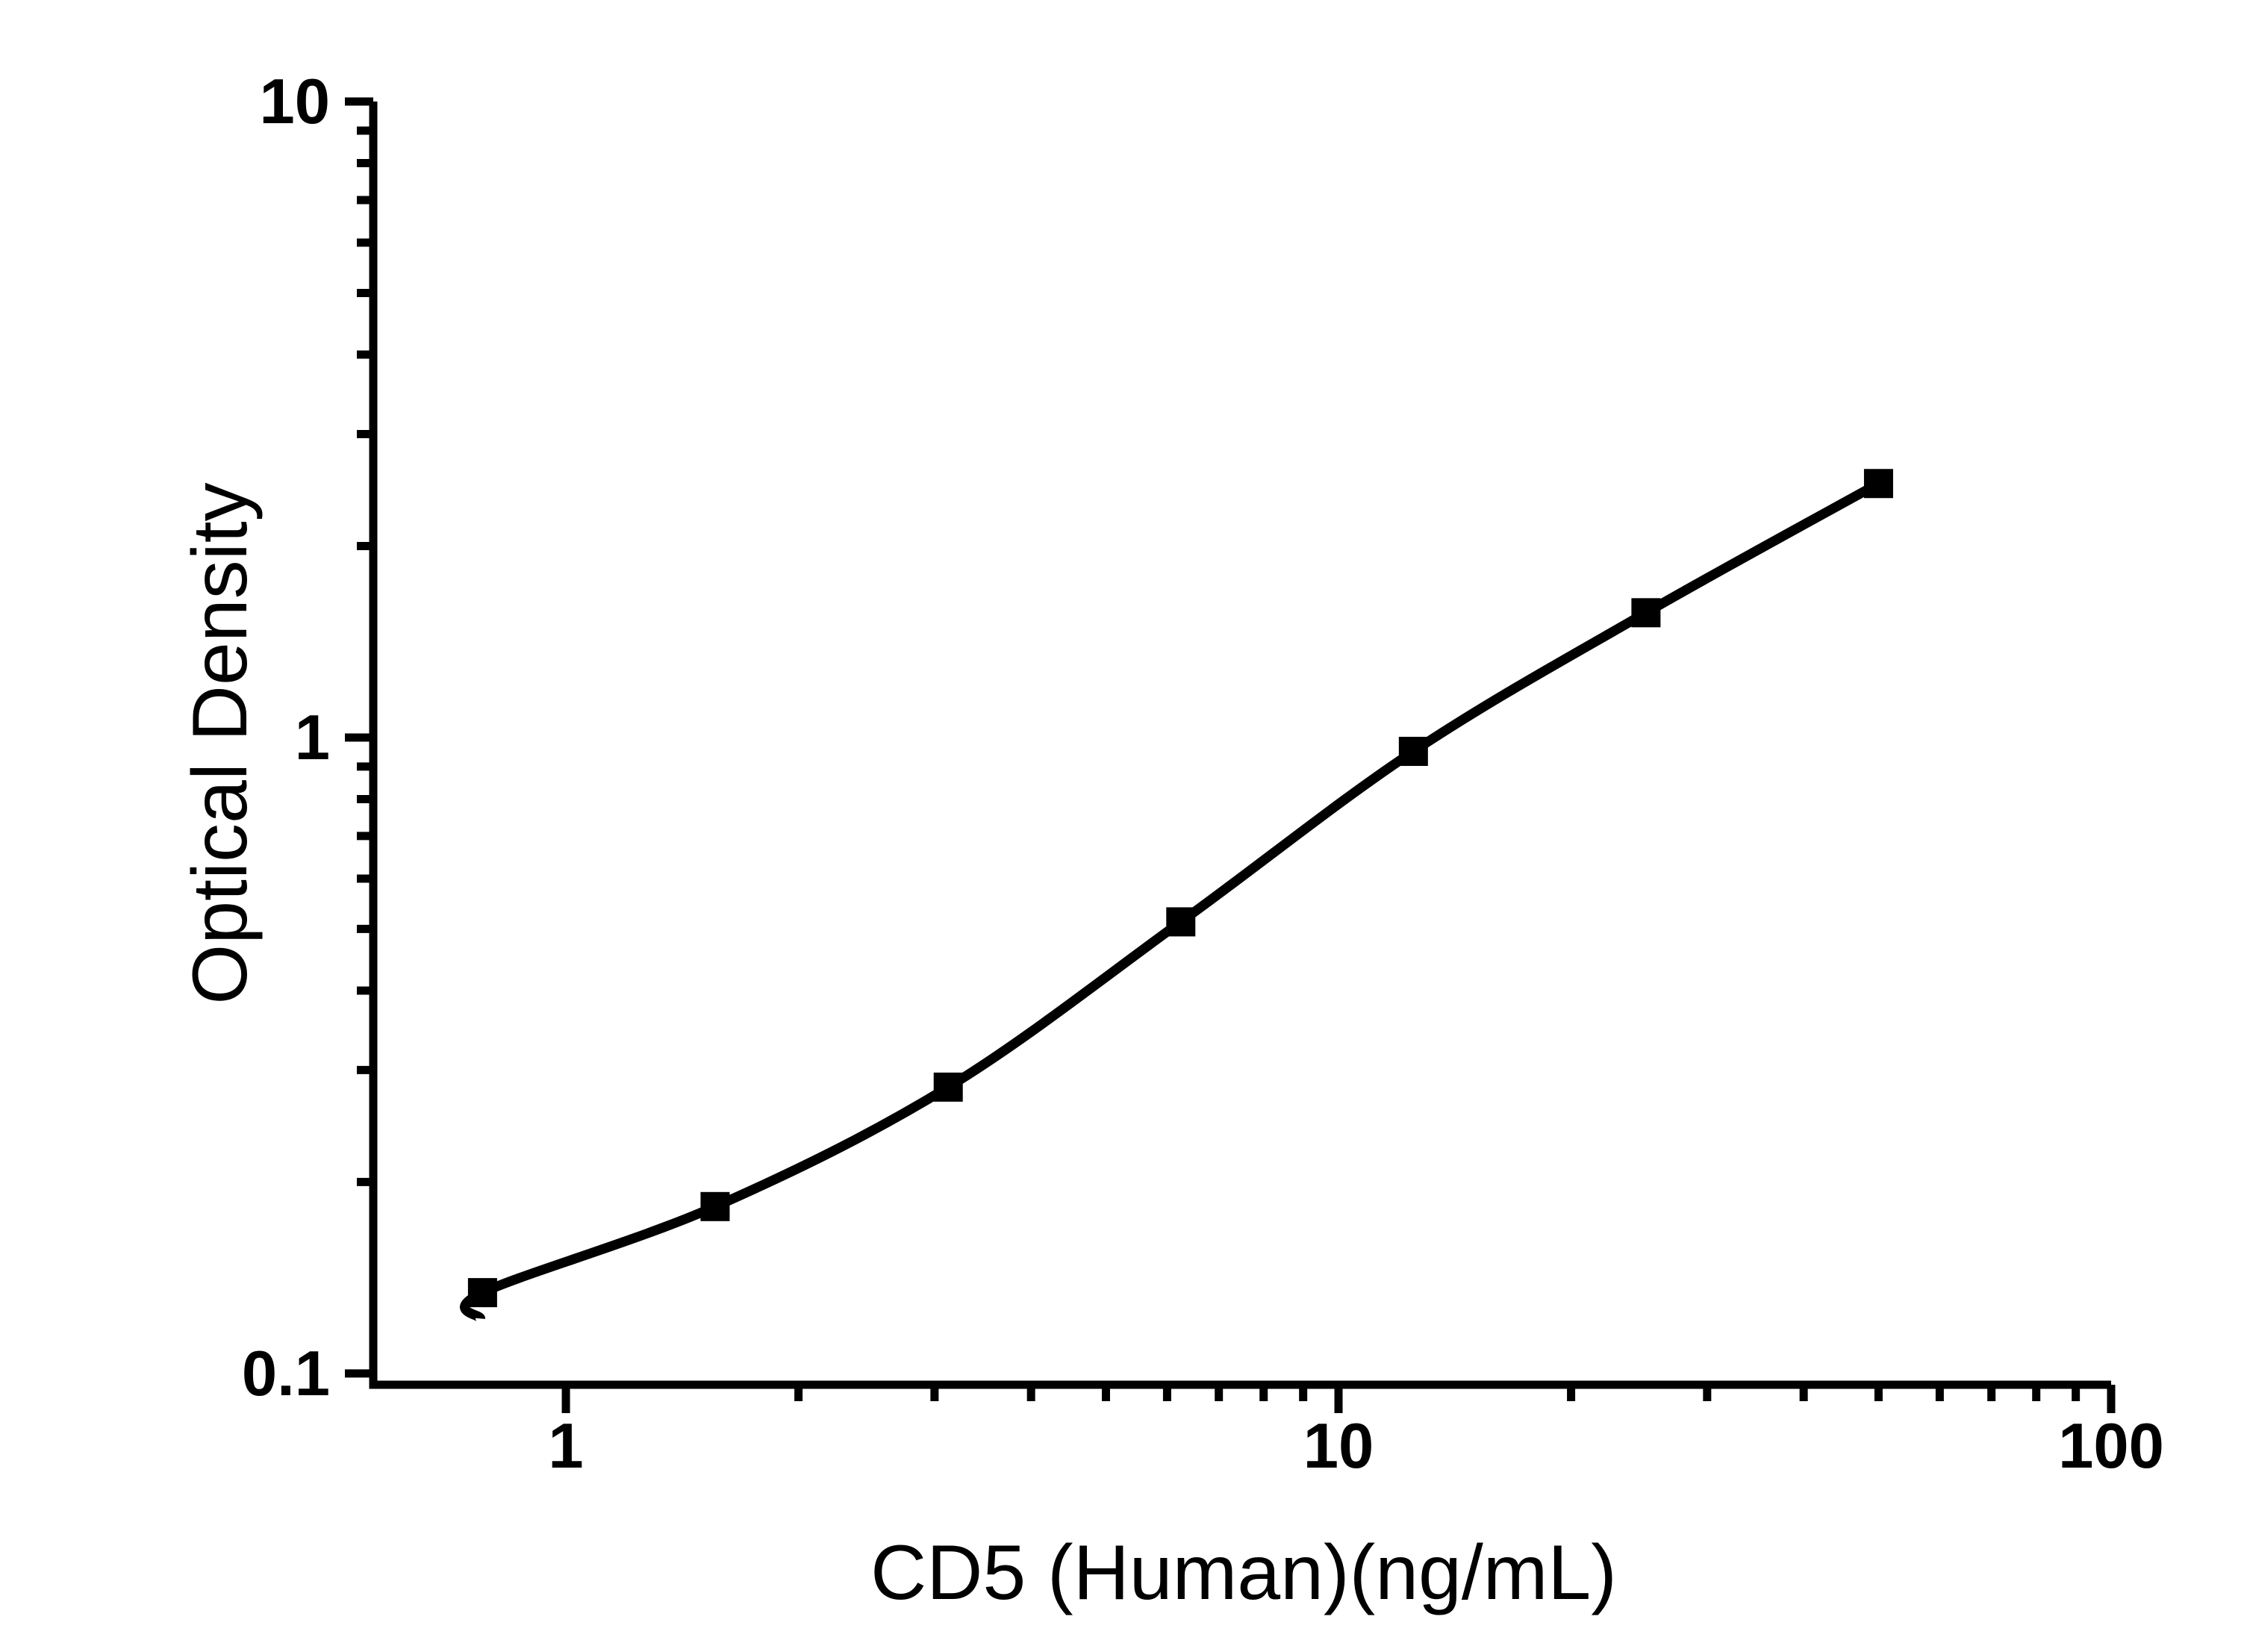 Image resolution: width=2244 pixels, height=1652 pixels. Describe the element at coordinates (1243, 1573) in the screenshot. I see `x-axis-title: CD5 (Human)(ng/mL)` at that location.